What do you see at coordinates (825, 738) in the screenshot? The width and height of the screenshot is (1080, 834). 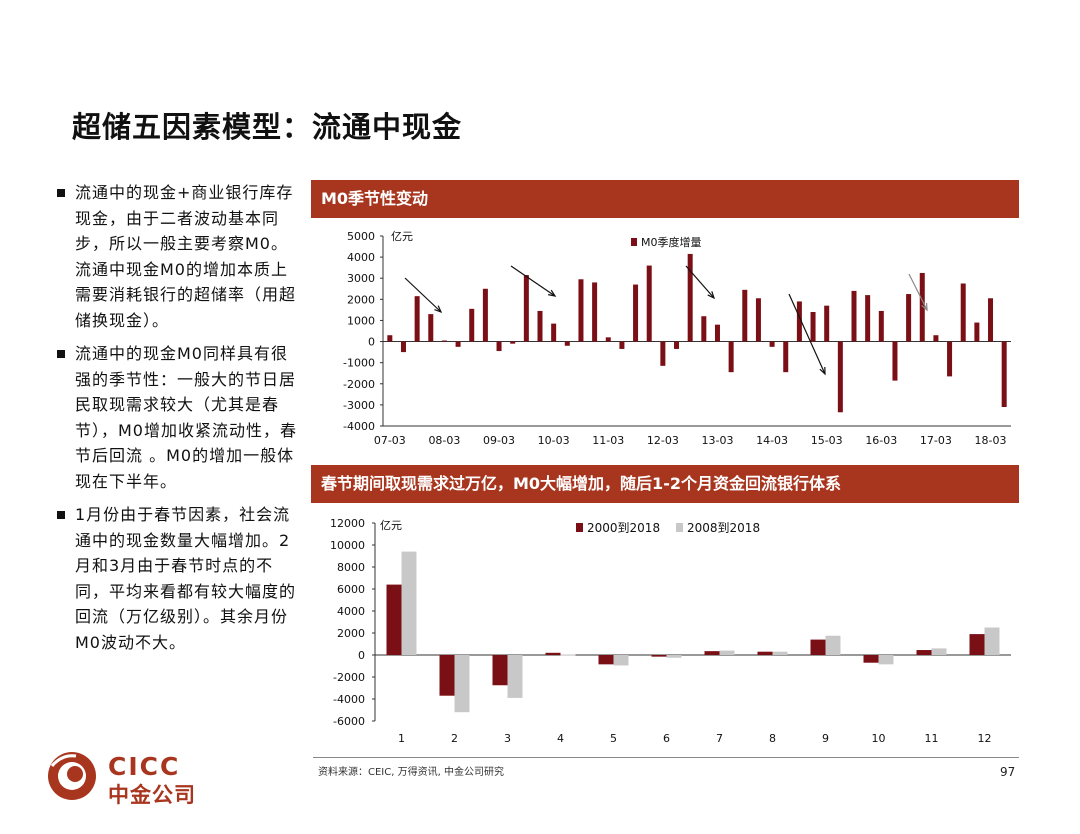 I see `x-tick-label: 9` at bounding box center [825, 738].